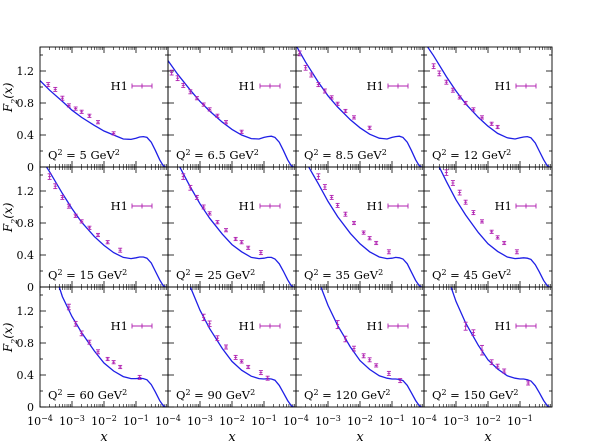 The image size is (598, 446). Describe the element at coordinates (343, 275) in the screenshot. I see `panel-q2-label: Q2 = 35 GeV2` at that location.